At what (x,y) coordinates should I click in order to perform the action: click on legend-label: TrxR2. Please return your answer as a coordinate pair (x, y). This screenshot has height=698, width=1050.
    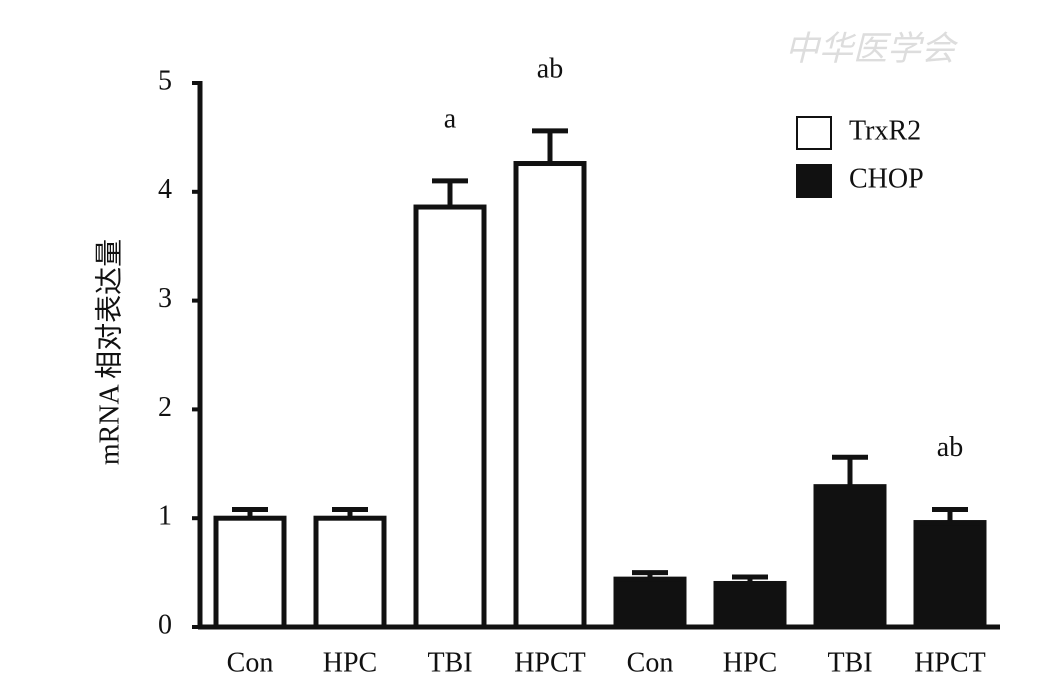
    Looking at the image, I should click on (885, 130).